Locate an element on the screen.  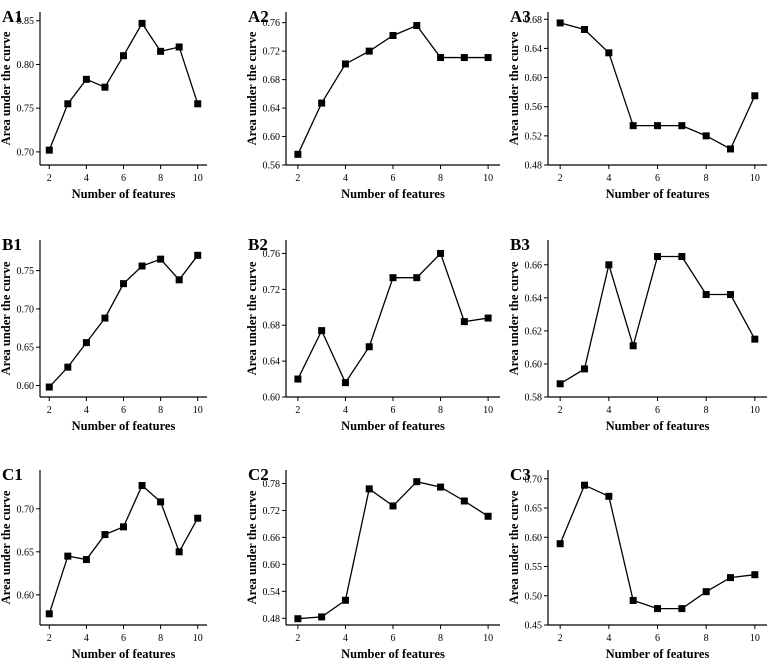
panel-label: A3 is located at coordinates (520, 16).